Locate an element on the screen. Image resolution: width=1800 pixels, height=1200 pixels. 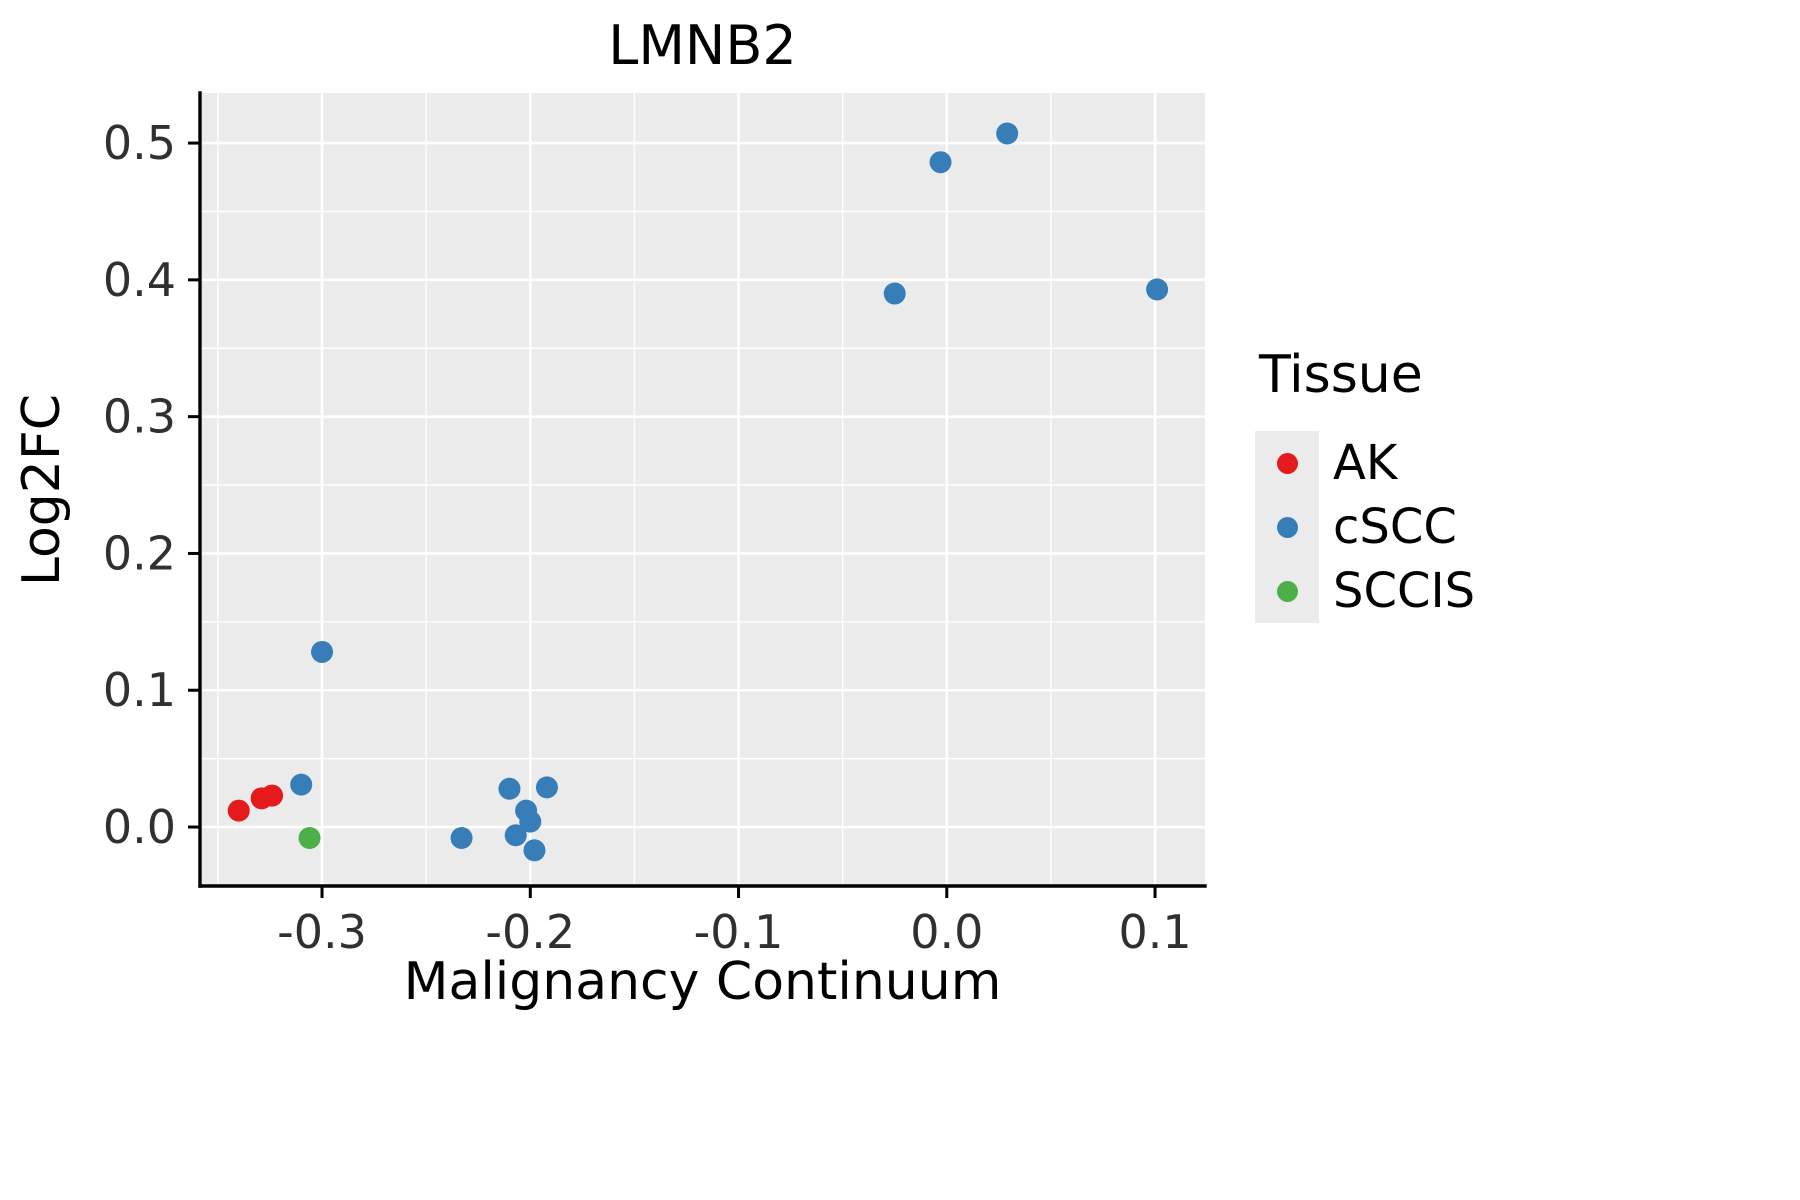
x-tick-label: -0.2 is located at coordinates (530, 932).